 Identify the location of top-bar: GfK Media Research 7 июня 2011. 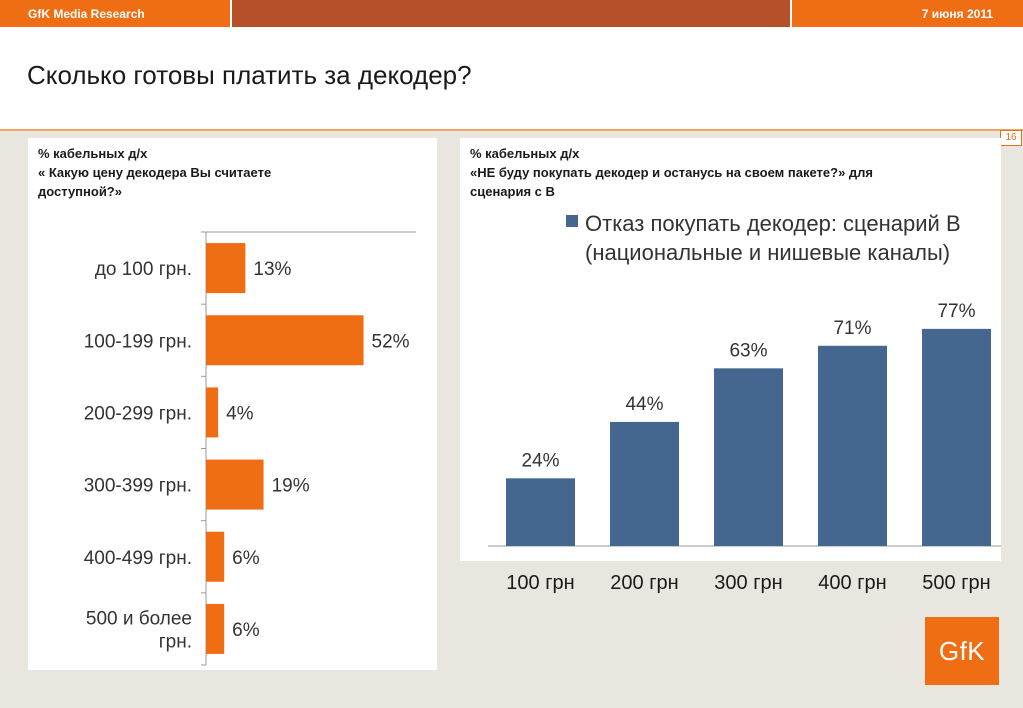
(511, 13).